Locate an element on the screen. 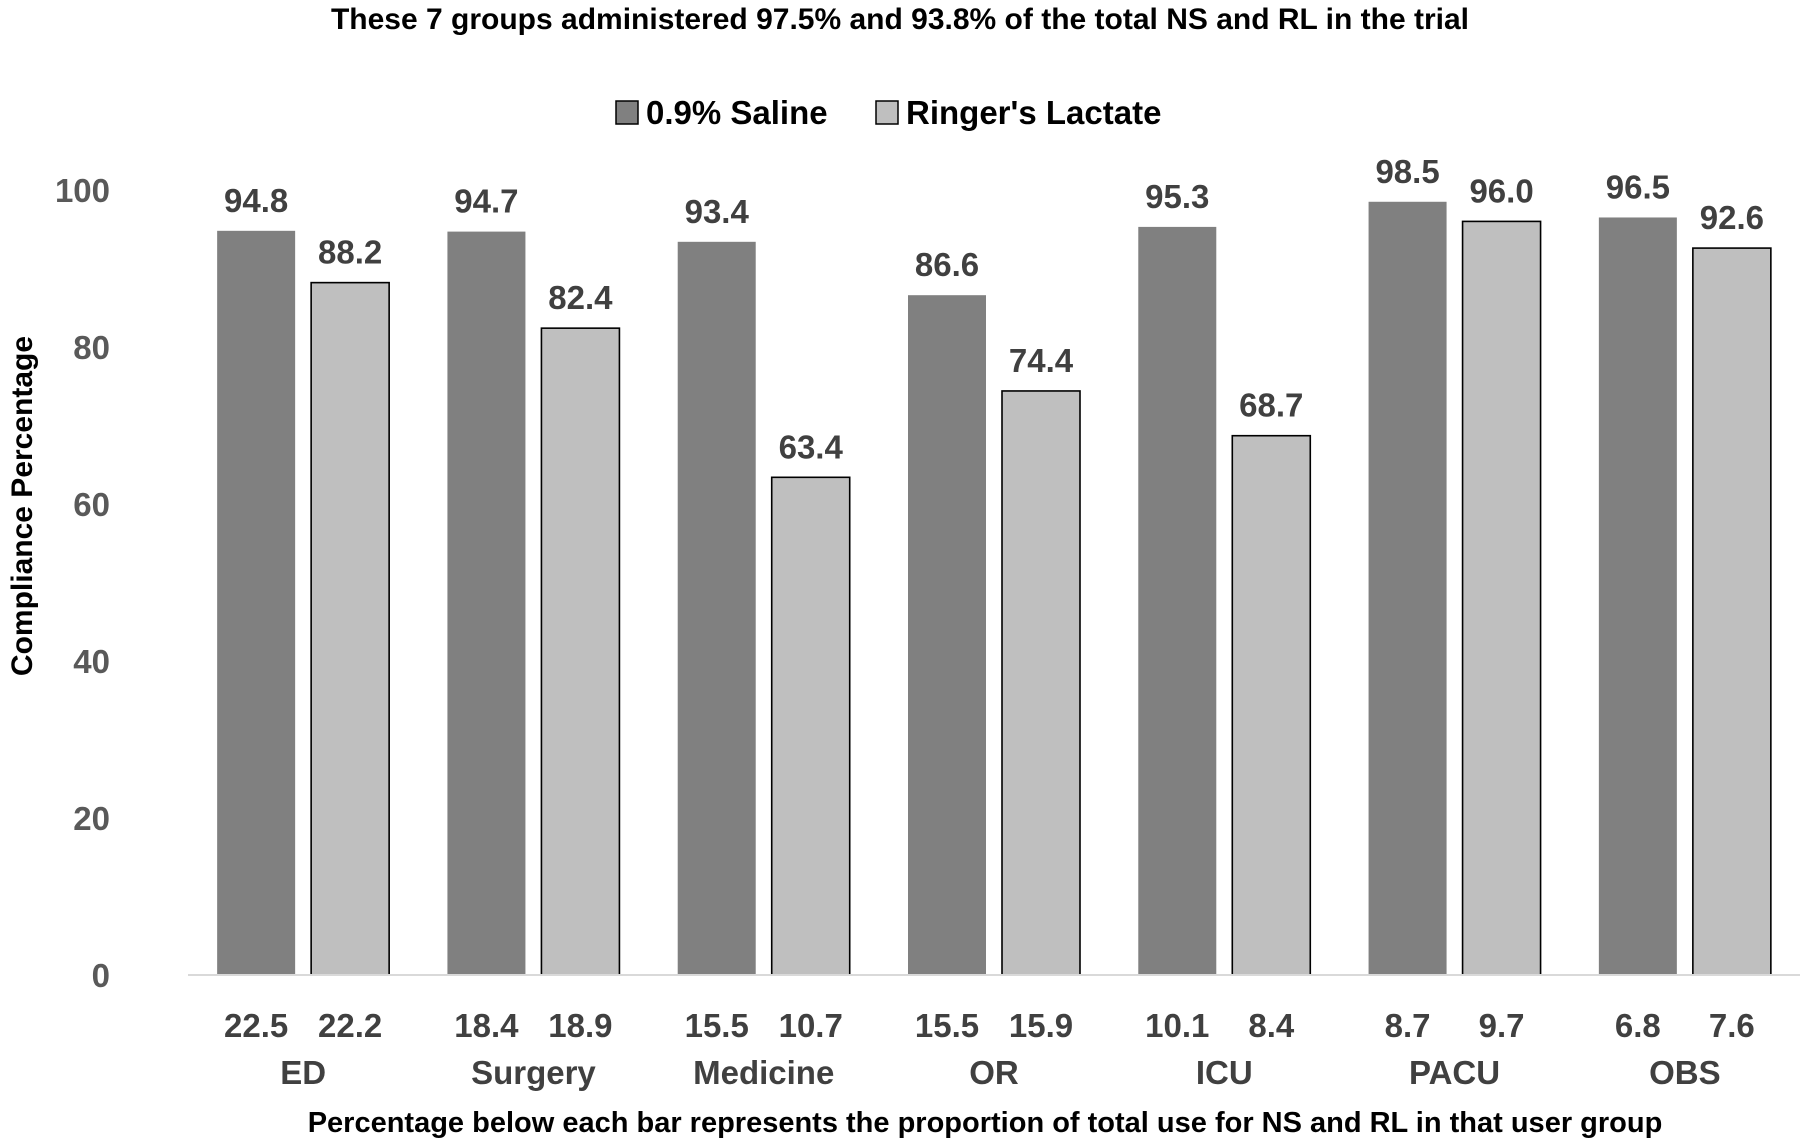 Image resolution: width=1800 pixels, height=1140 pixels. bar-value-label: 68.7 is located at coordinates (1271, 405).